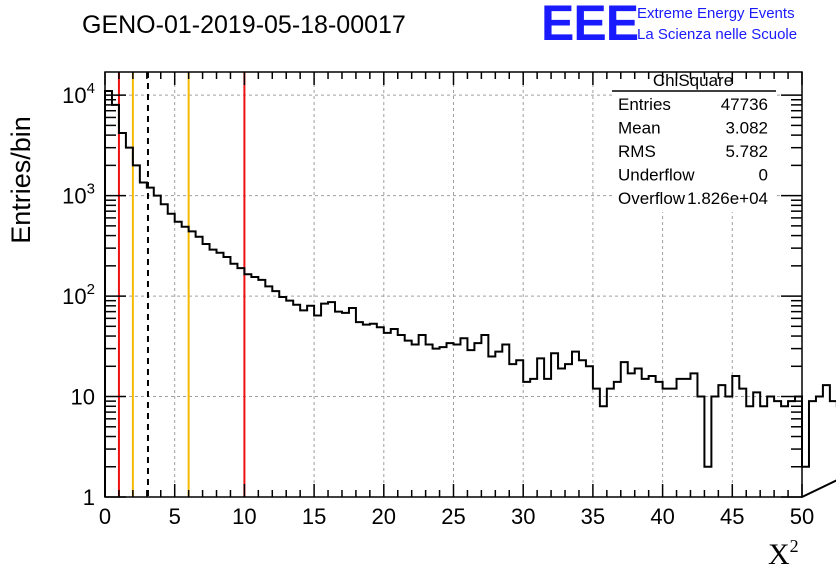  Describe the element at coordinates (662, 516) in the screenshot. I see `x-tick-label: 40` at that location.